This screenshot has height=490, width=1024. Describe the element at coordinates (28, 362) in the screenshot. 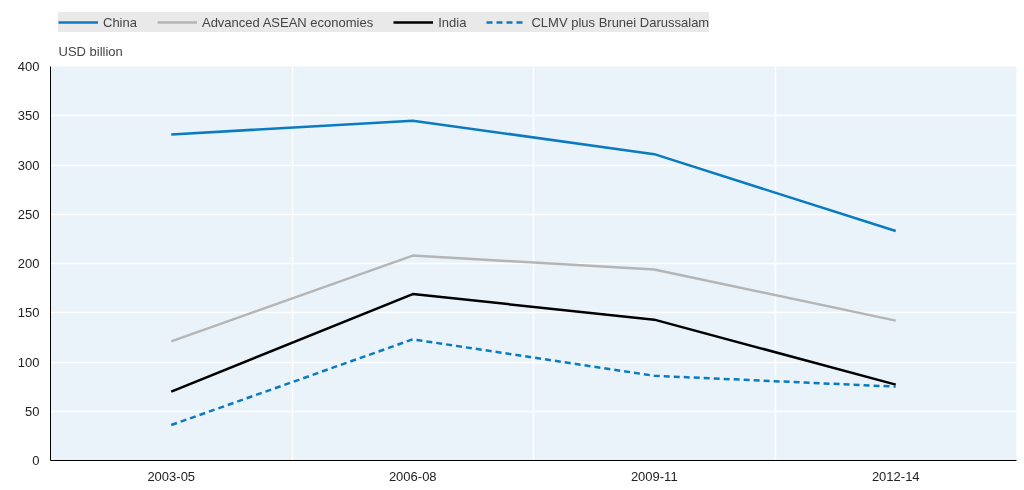

I see `y-tick-label: 100` at that location.